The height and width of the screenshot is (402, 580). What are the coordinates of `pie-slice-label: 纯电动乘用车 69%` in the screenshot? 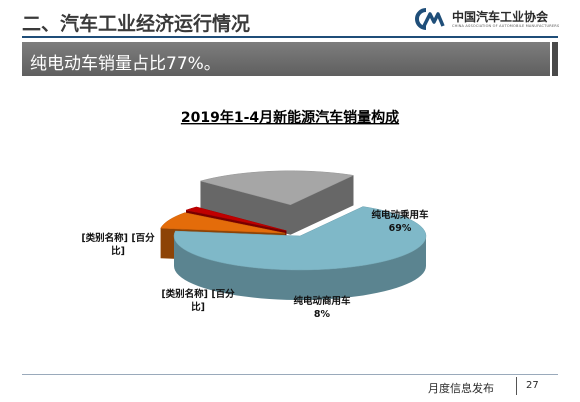 It's located at (400, 221).